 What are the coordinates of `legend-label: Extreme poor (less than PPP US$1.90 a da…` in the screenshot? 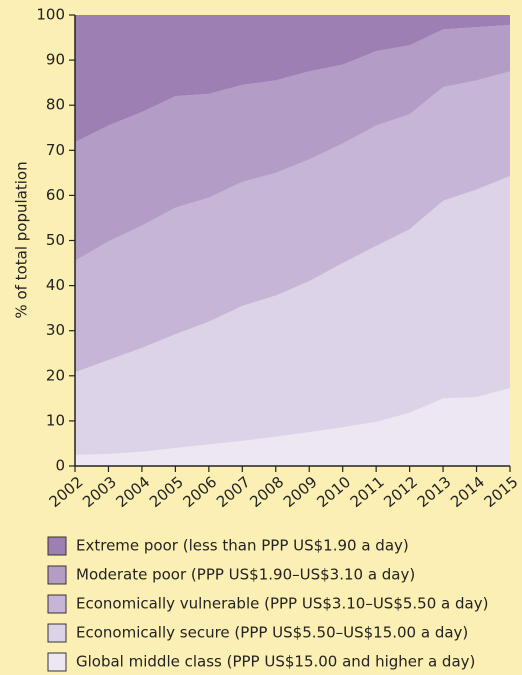 It's located at (242, 546).